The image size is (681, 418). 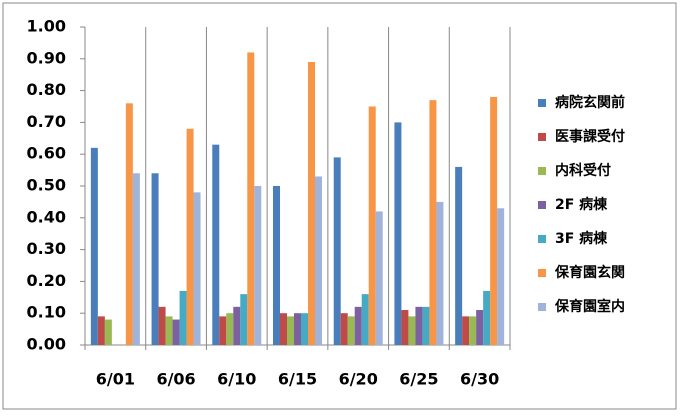 What do you see at coordinates (46, 121) in the screenshot?
I see `y-tick-label: 0.70` at bounding box center [46, 121].